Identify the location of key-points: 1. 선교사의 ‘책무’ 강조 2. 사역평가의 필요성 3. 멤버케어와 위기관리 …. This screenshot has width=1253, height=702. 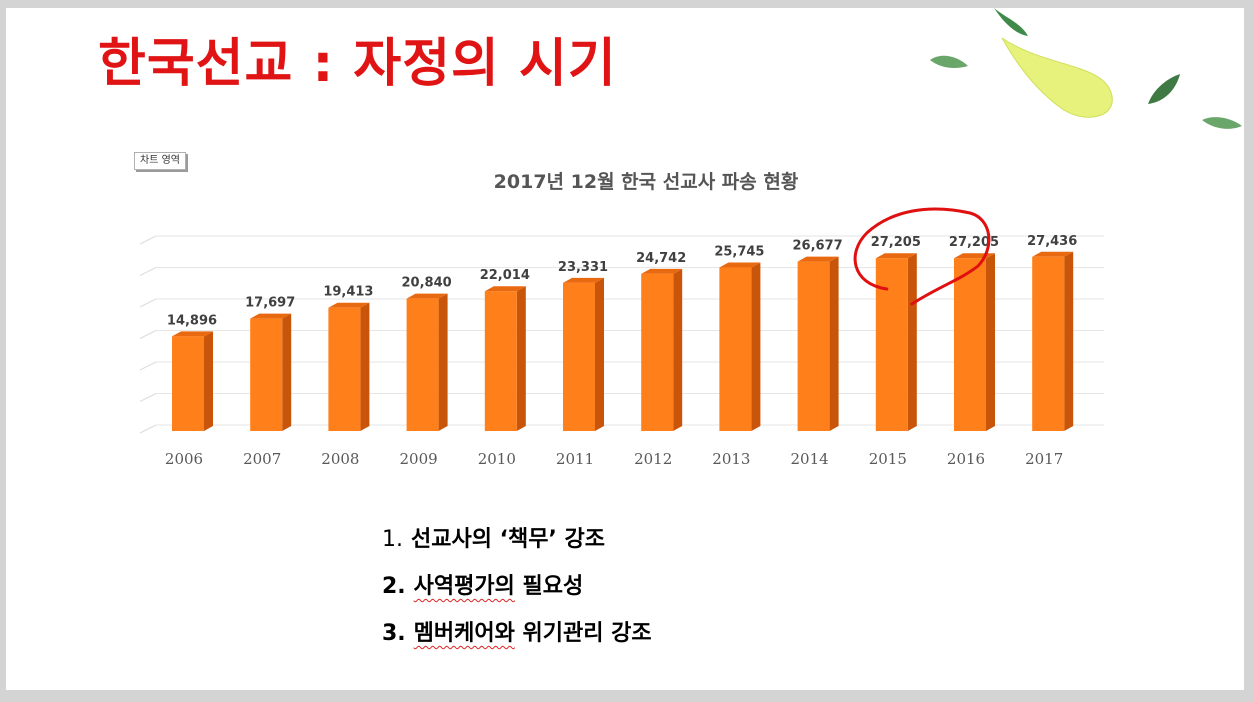
(517, 590).